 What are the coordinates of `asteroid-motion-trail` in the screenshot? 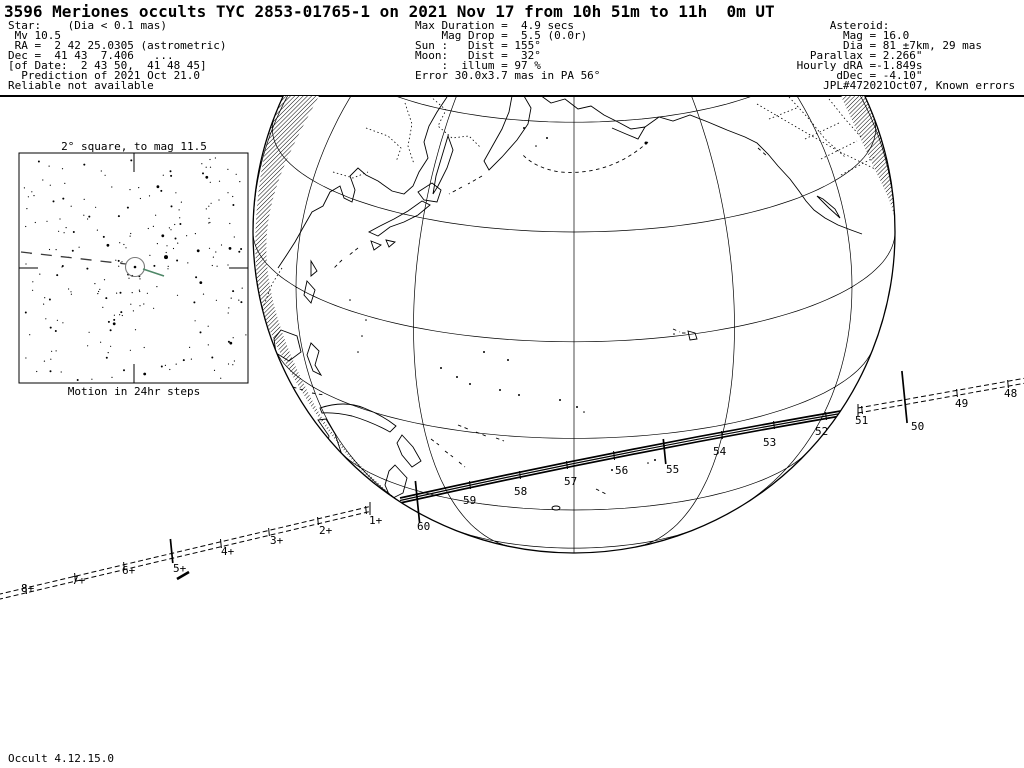 It's located at (73, 258).